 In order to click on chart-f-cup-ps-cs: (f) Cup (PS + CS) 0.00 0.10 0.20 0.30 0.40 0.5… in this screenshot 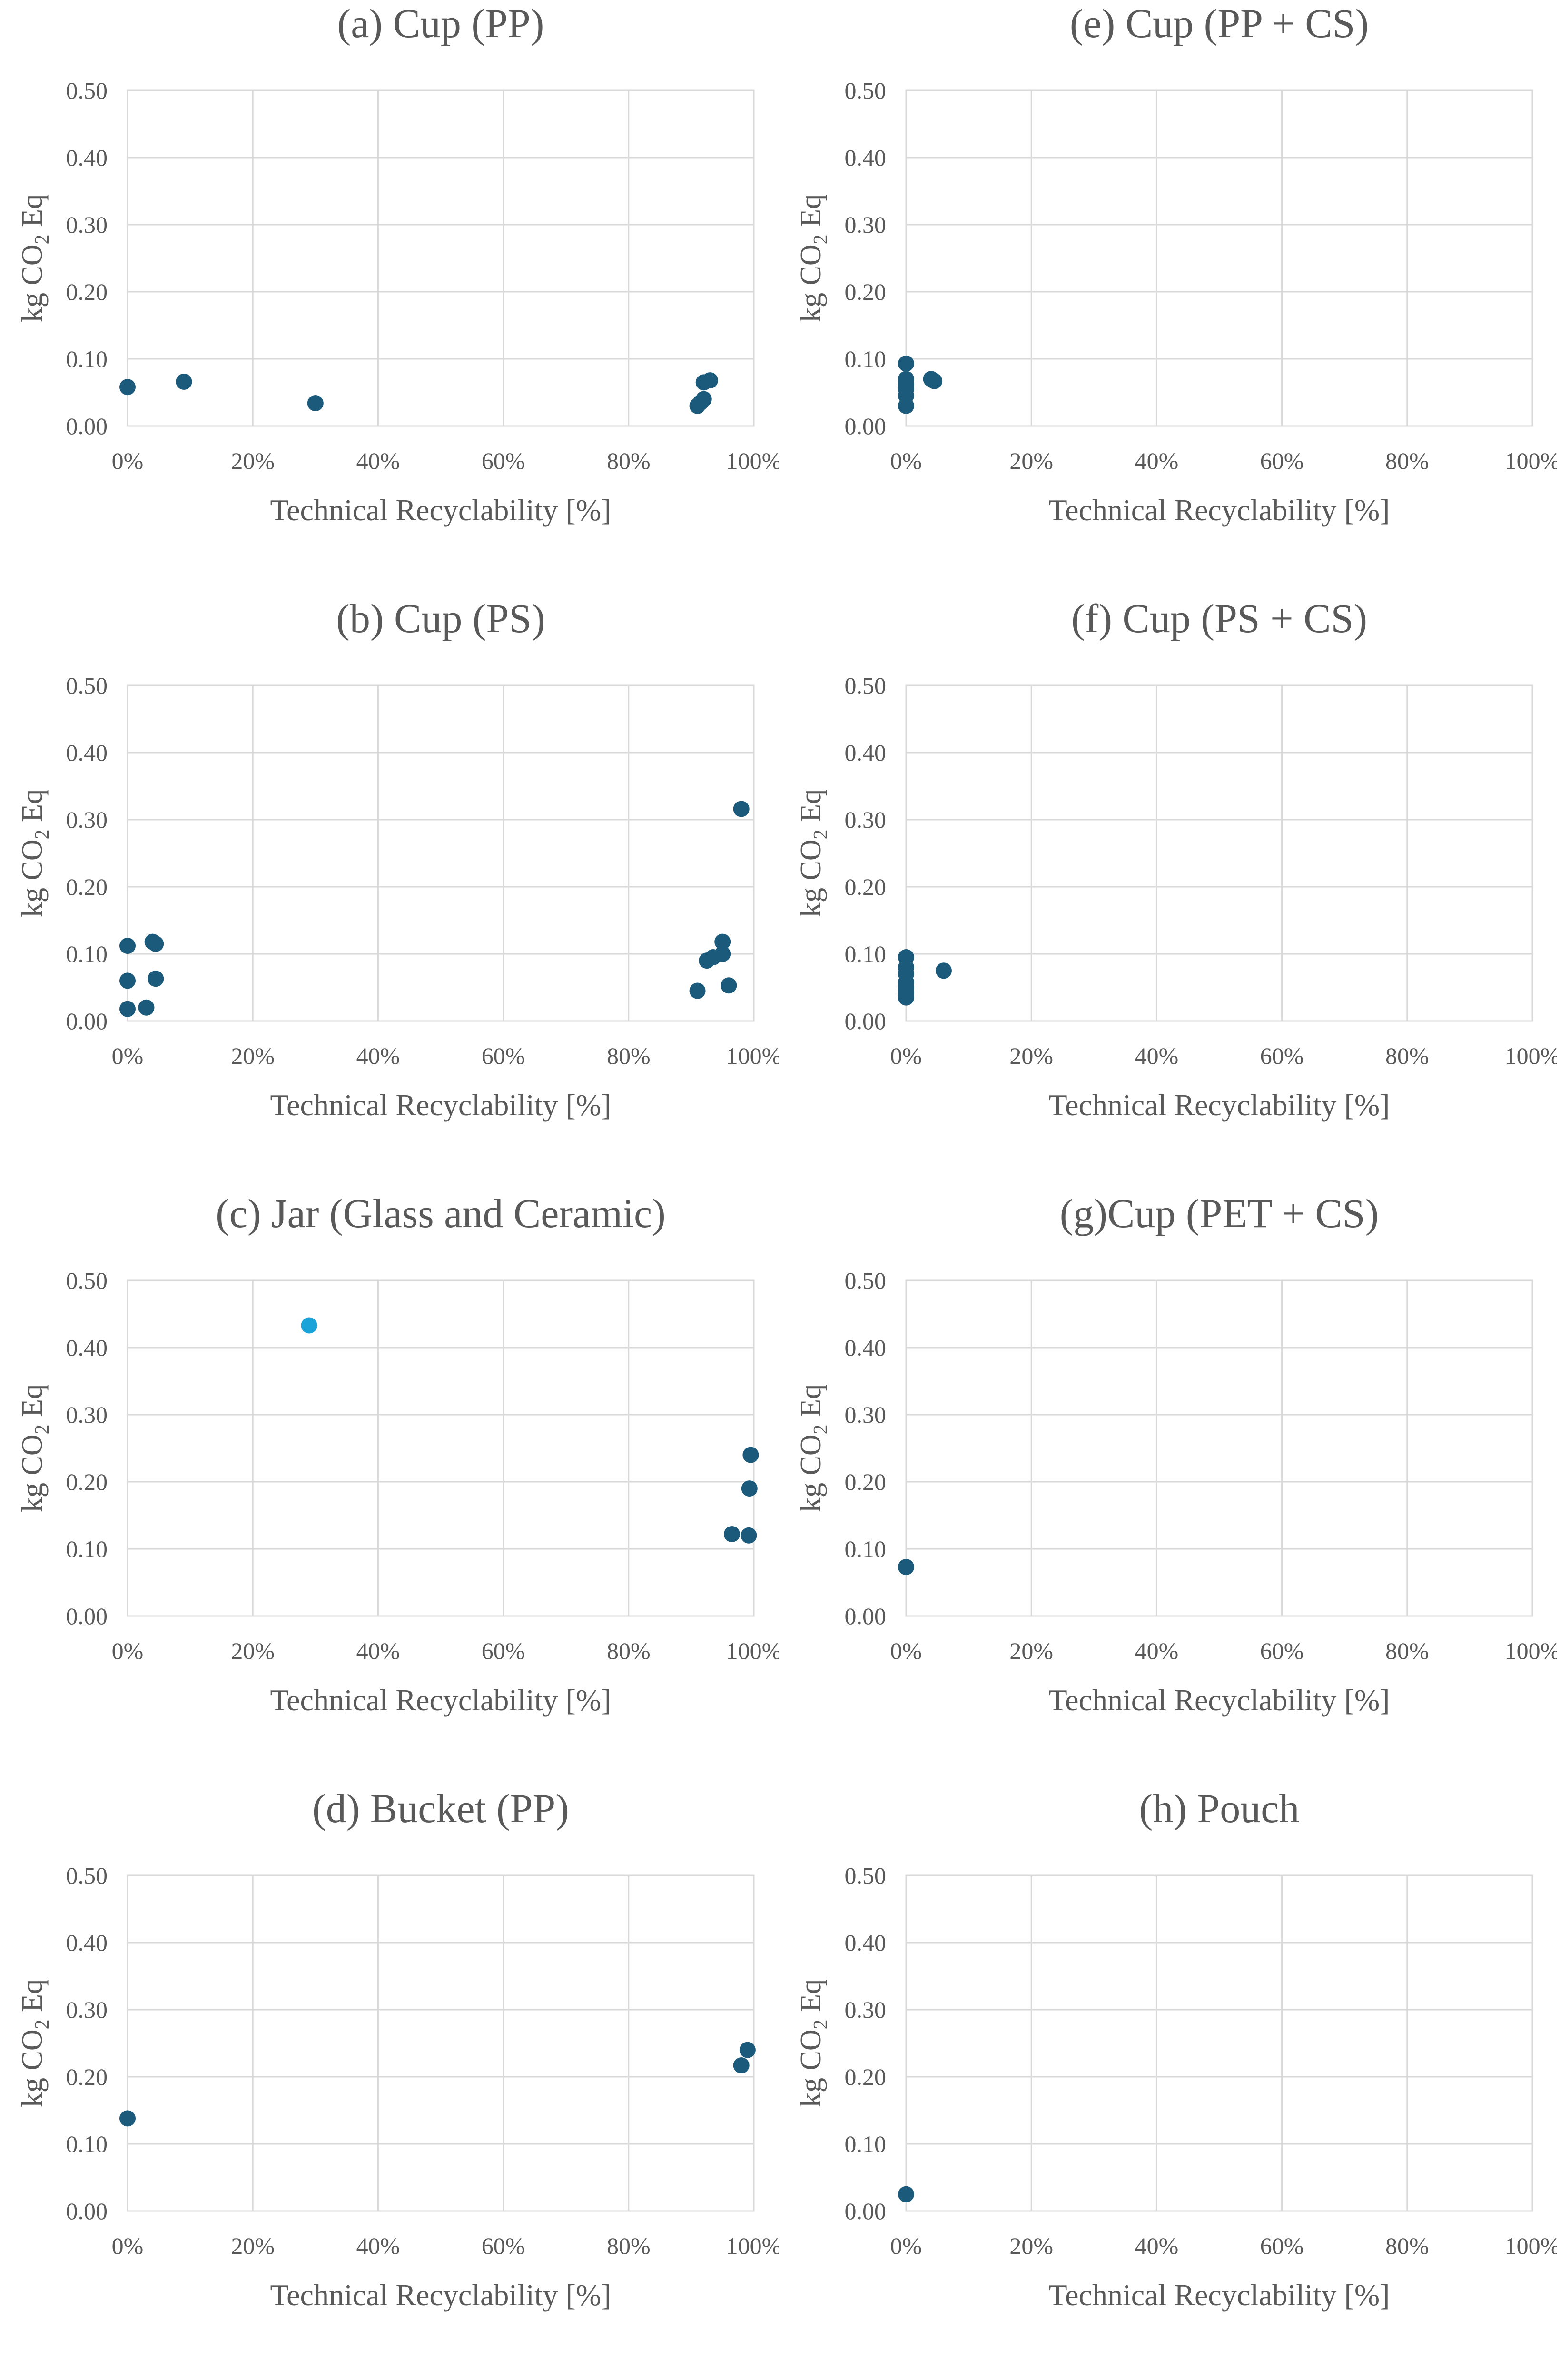, I will do `click(1176, 858)`.